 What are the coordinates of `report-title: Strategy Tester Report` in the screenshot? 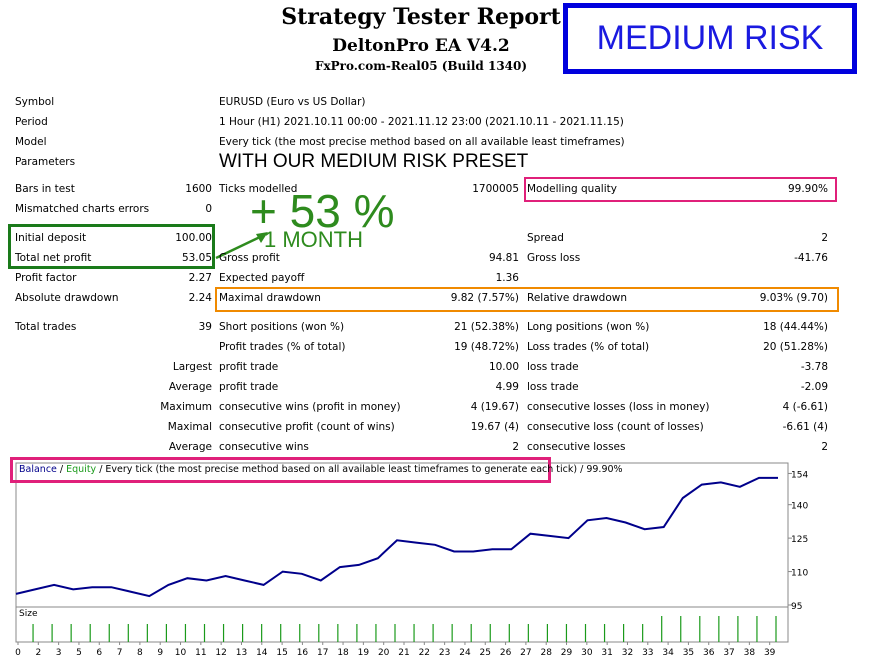 It's located at (421, 17).